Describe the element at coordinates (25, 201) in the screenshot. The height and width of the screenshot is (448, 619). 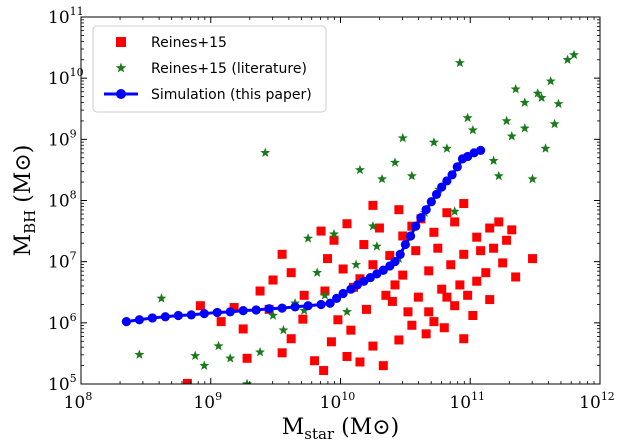
I see `y-axis-label: MBH (M⊙)` at that location.